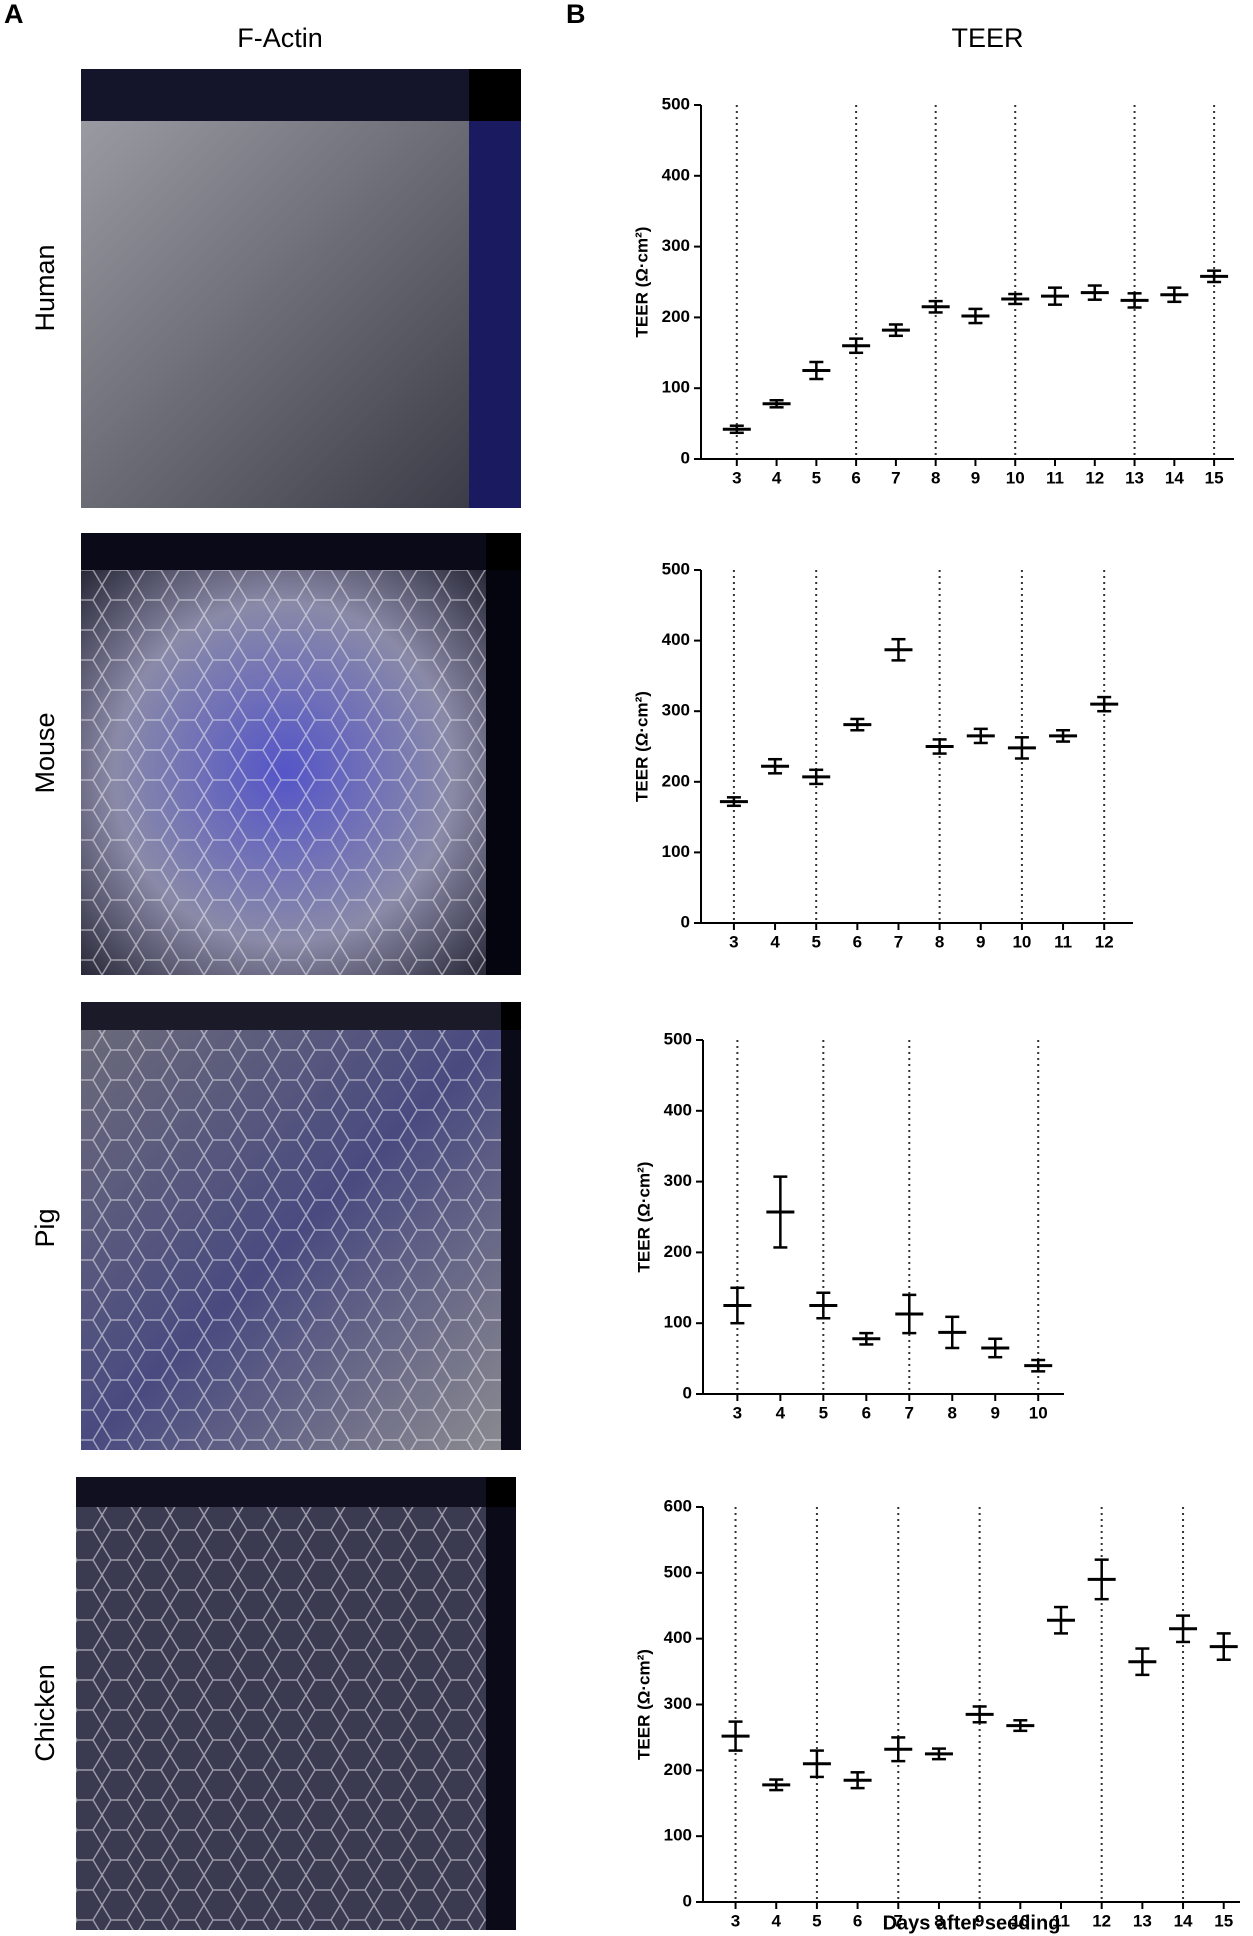 Image resolution: width=1253 pixels, height=1936 pixels. Describe the element at coordinates (576, 14) in the screenshot. I see `panel-label: B` at that location.